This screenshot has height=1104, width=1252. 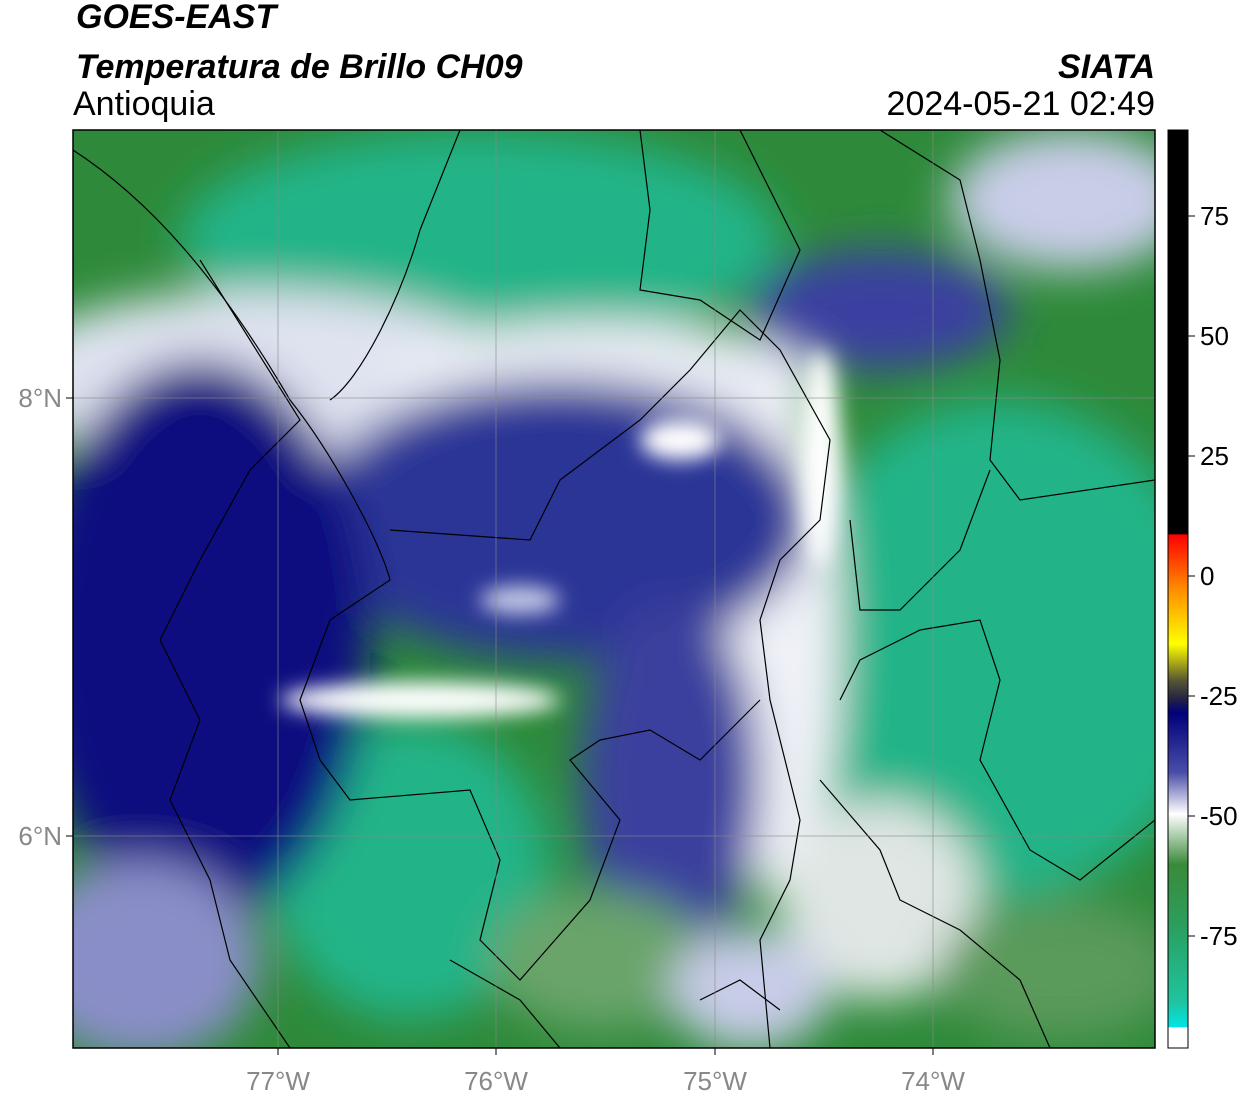 I want to click on colorbar-tick-label: 0, so click(x=1207, y=576).